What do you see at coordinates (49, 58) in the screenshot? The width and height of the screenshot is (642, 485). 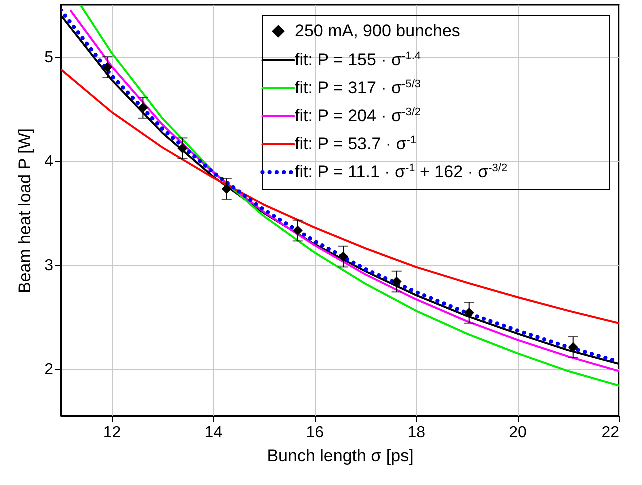 I see `y-tick-label: 5` at bounding box center [49, 58].